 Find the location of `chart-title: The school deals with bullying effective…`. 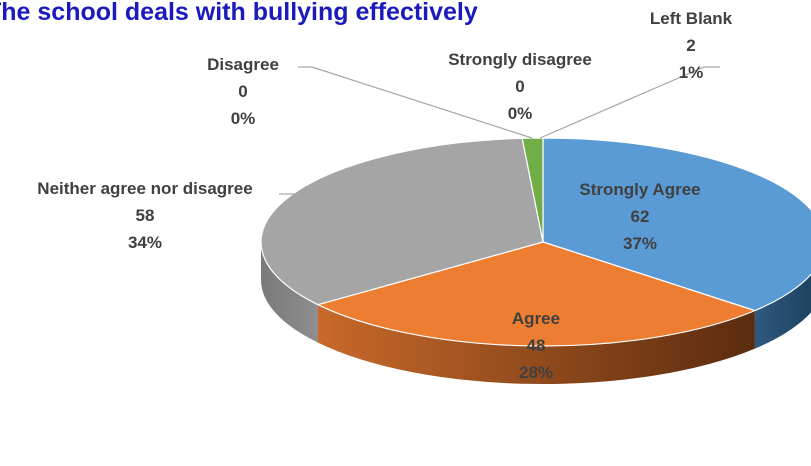

chart-title: The school deals with bullying effective… is located at coordinates (239, 13).